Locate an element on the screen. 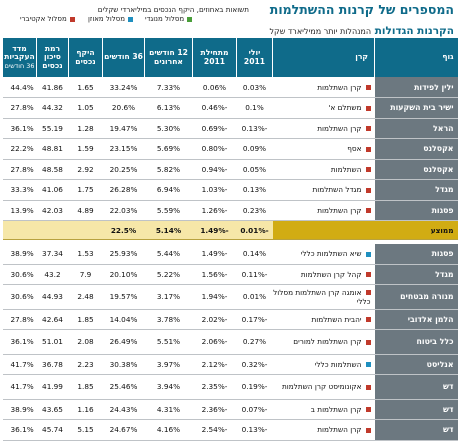 This screenshot has height=444, width=458. risk-cell: 43.2 is located at coordinates (52, 274).